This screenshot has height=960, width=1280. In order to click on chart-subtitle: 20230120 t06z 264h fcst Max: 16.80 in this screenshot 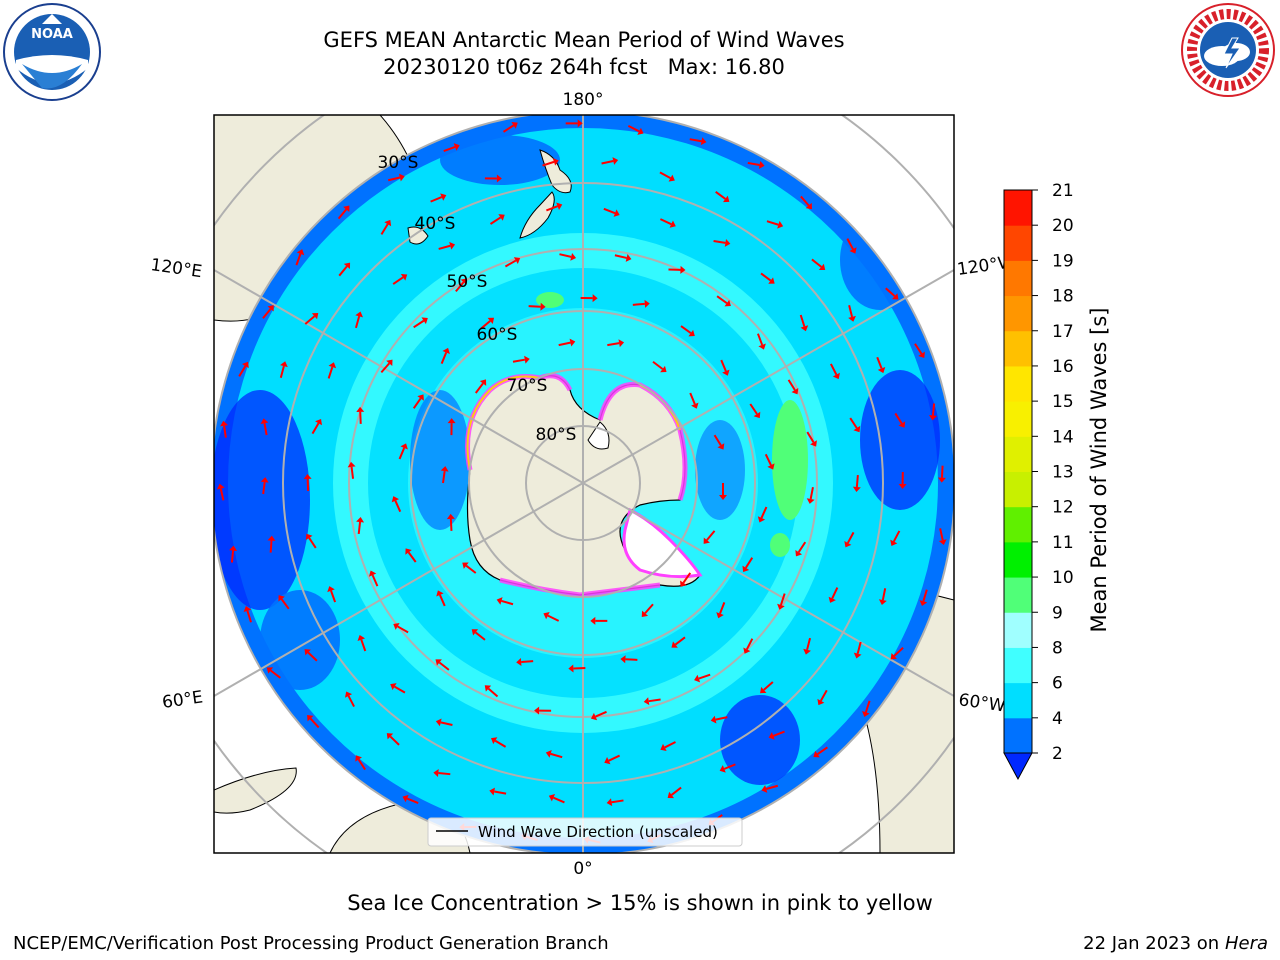, I will do `click(584, 67)`.